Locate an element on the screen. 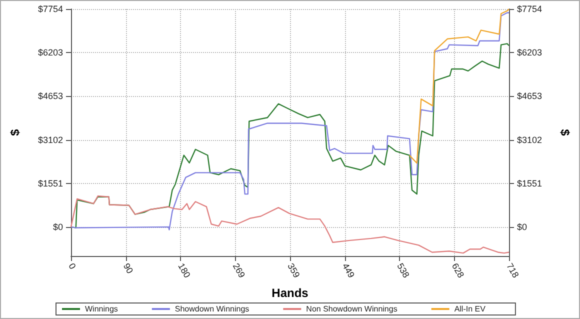  x-tick-label: 449 is located at coordinates (348, 271).